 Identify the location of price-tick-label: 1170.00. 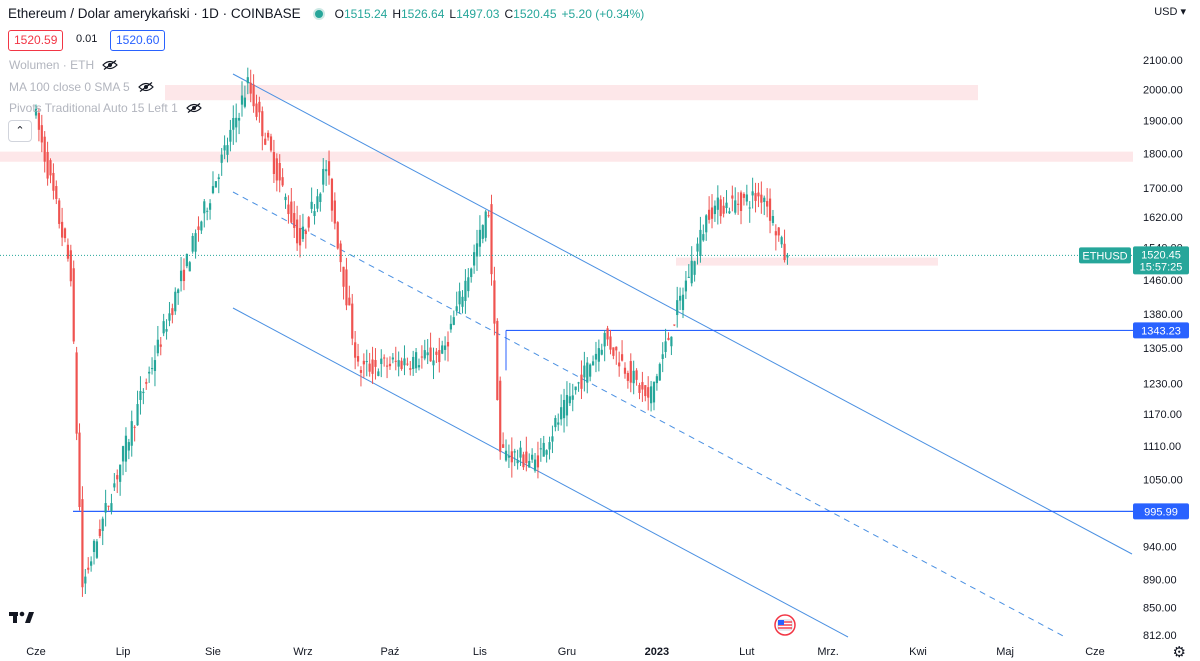
(1162, 415).